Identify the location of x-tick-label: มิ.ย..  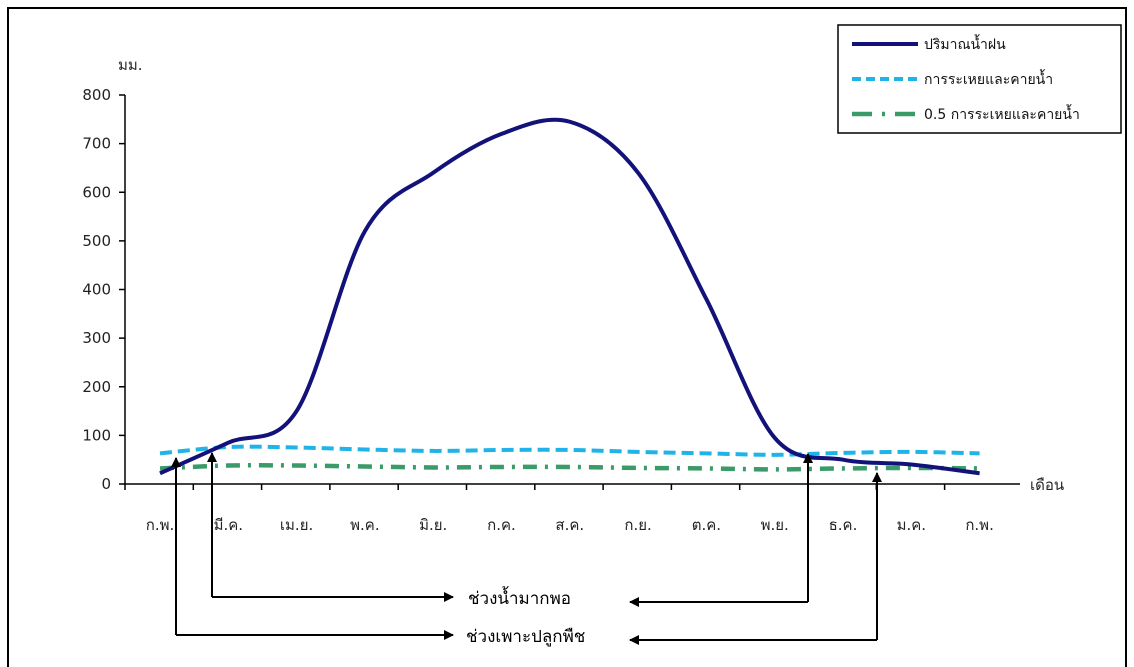
(433, 525).